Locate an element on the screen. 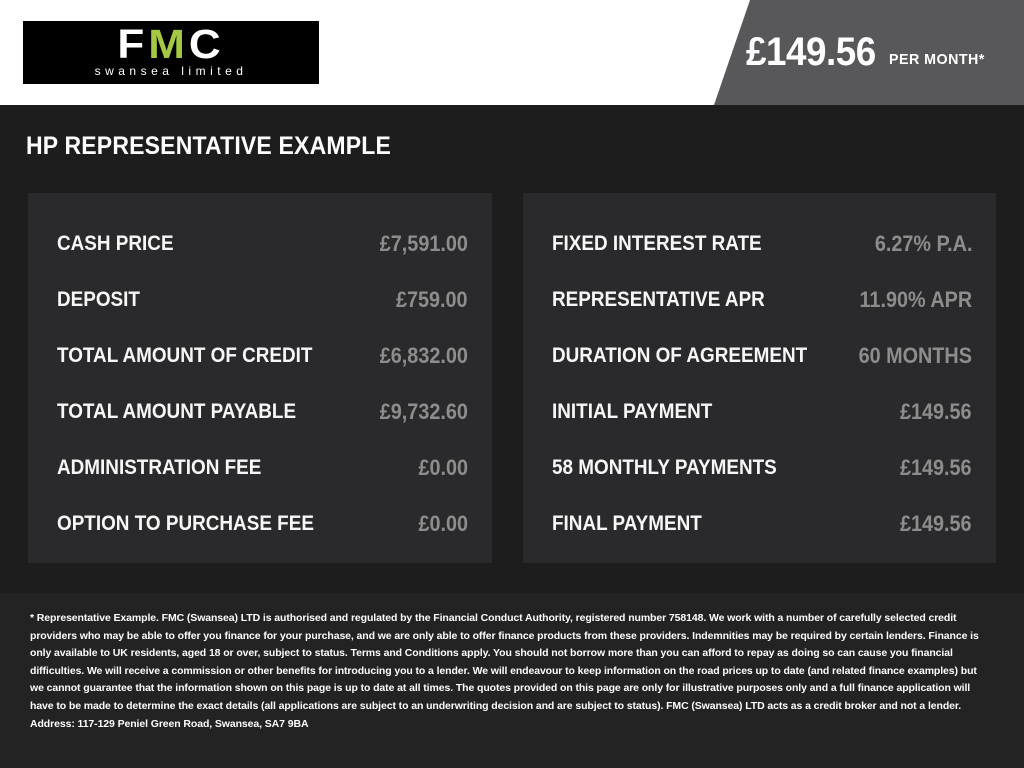 The image size is (1024, 768). row-value: 11.90% APR is located at coordinates (915, 299).